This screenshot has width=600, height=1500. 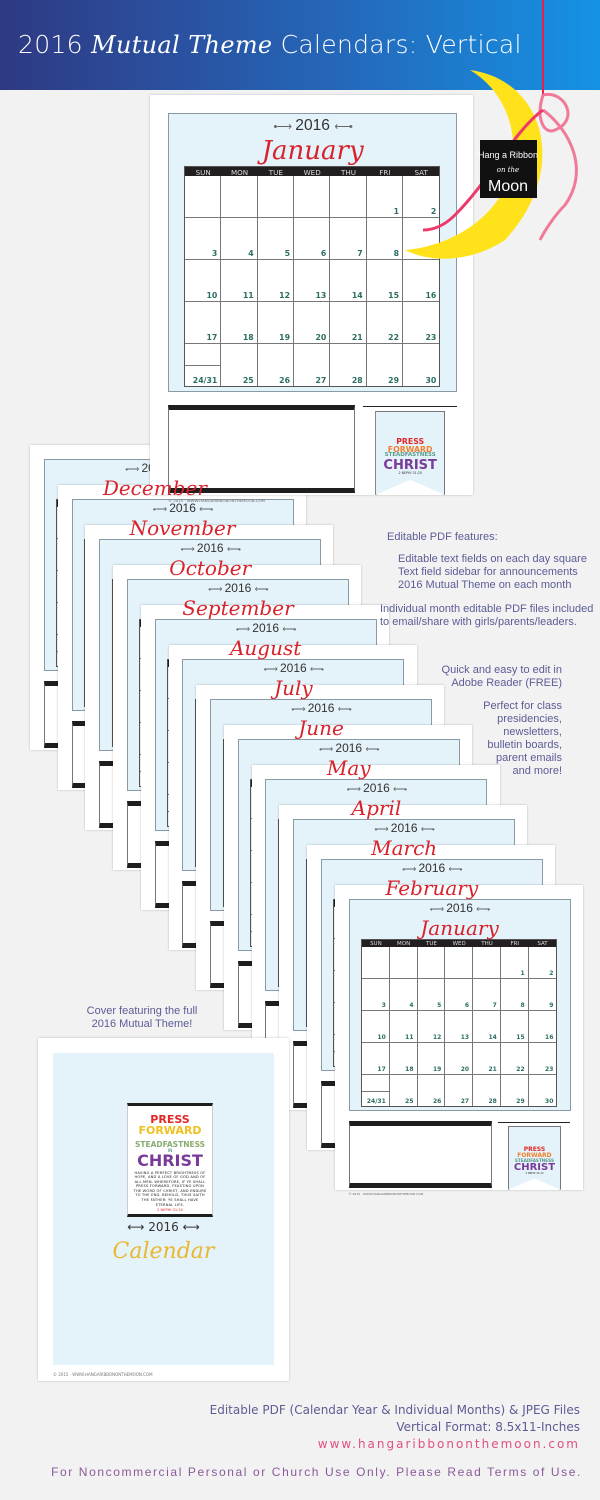 I want to click on day-cell: 9, so click(x=542, y=995).